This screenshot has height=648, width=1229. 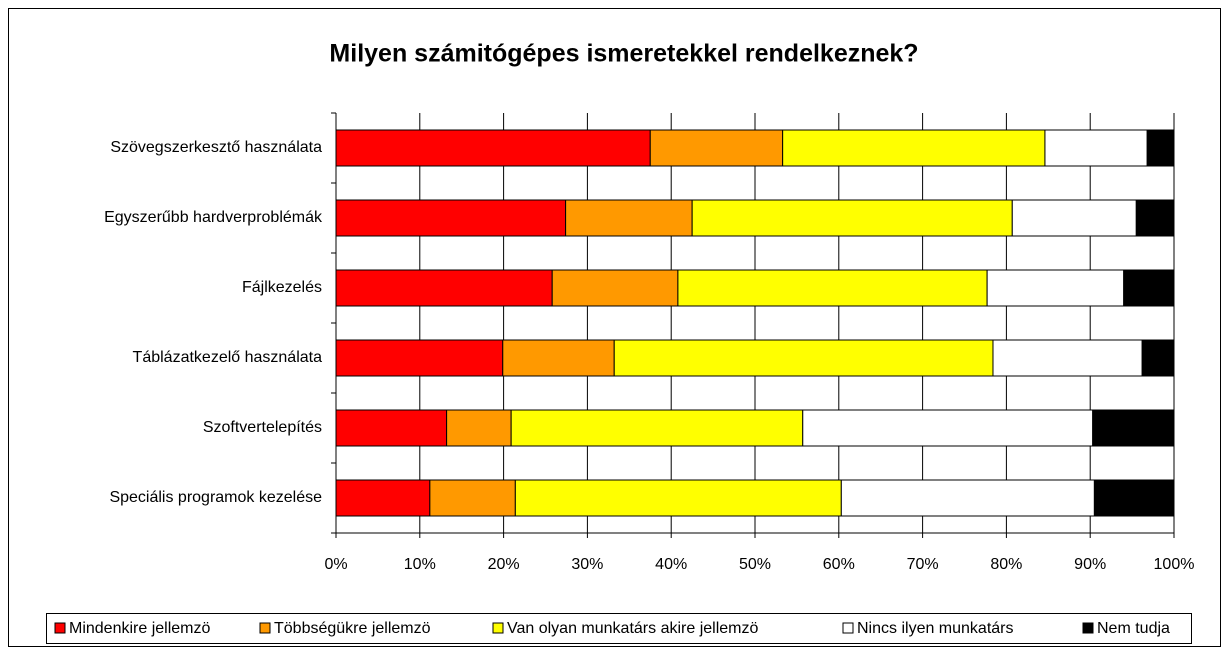 I want to click on legend-label: Nincs ilyen munkatárs, so click(x=935, y=628).